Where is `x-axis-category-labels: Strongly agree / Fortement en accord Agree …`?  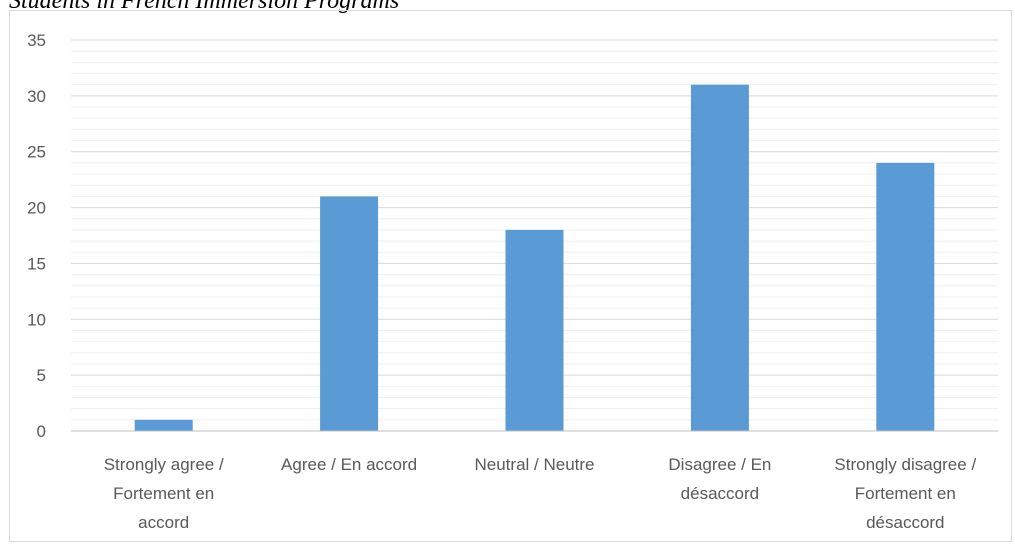 x-axis-category-labels: Strongly agree / Fortement en accord Agree … is located at coordinates (540, 493).